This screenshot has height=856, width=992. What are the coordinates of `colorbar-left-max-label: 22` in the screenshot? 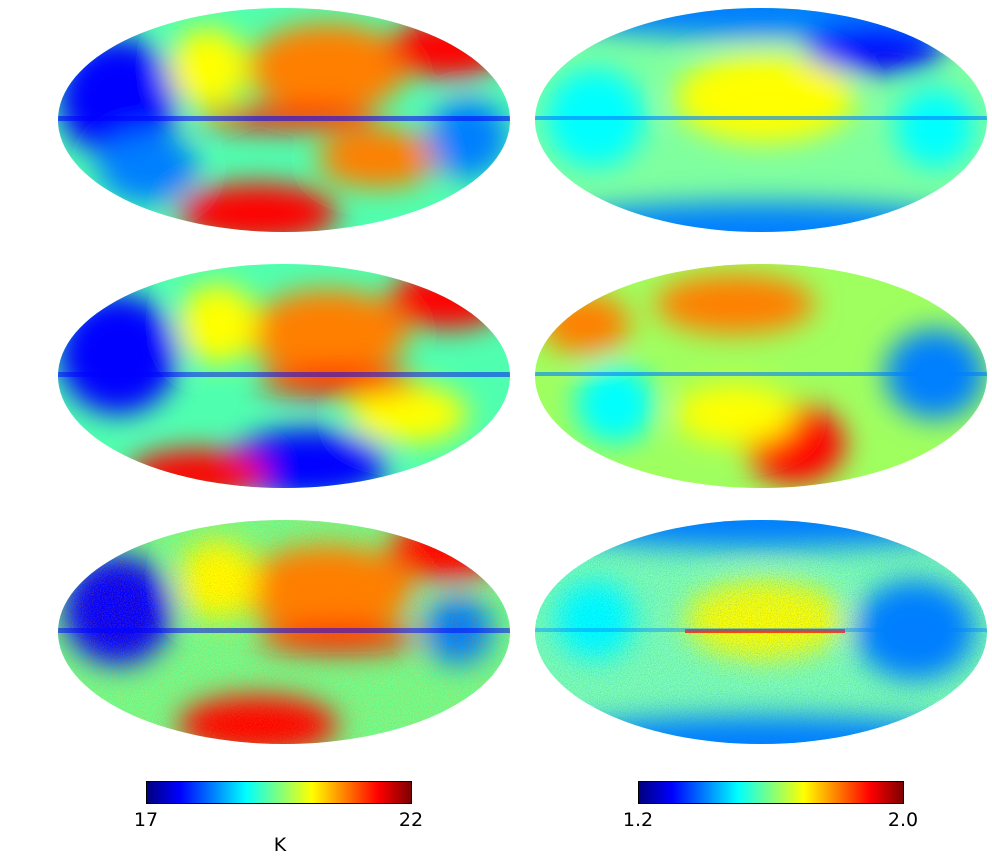 It's located at (411, 820).